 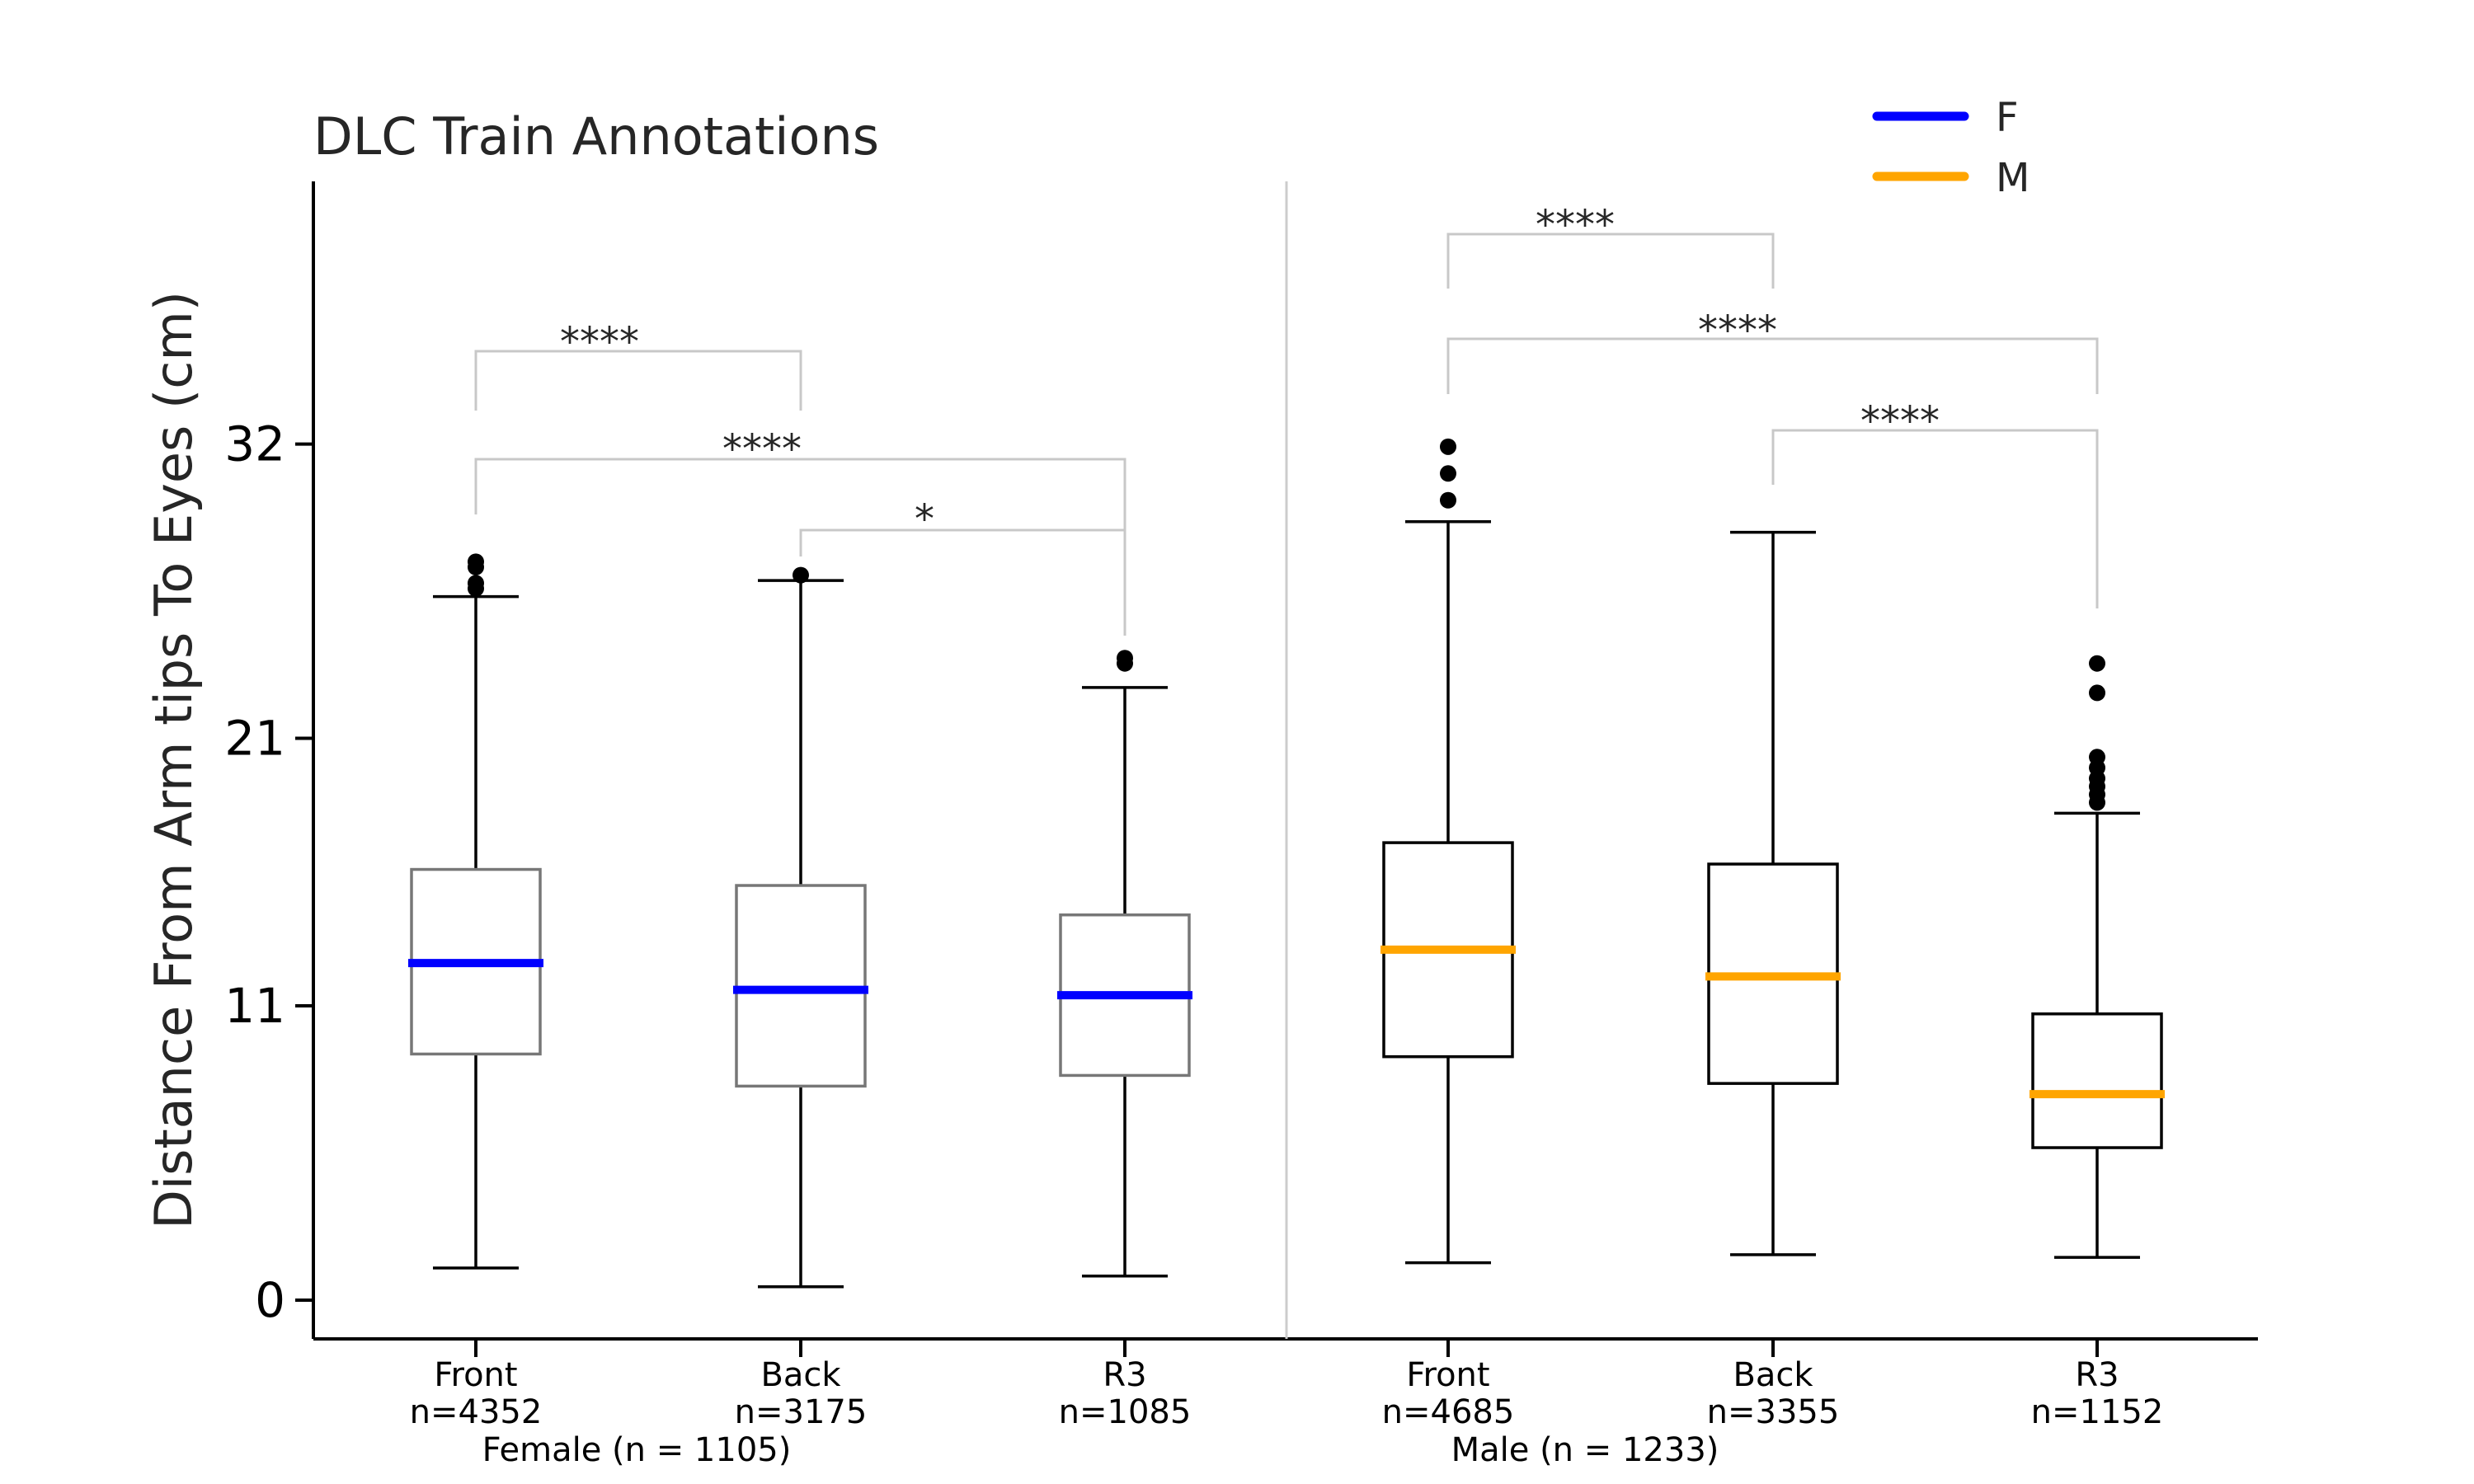 What do you see at coordinates (2007, 118) in the screenshot?
I see `legend-label-f: F` at bounding box center [2007, 118].